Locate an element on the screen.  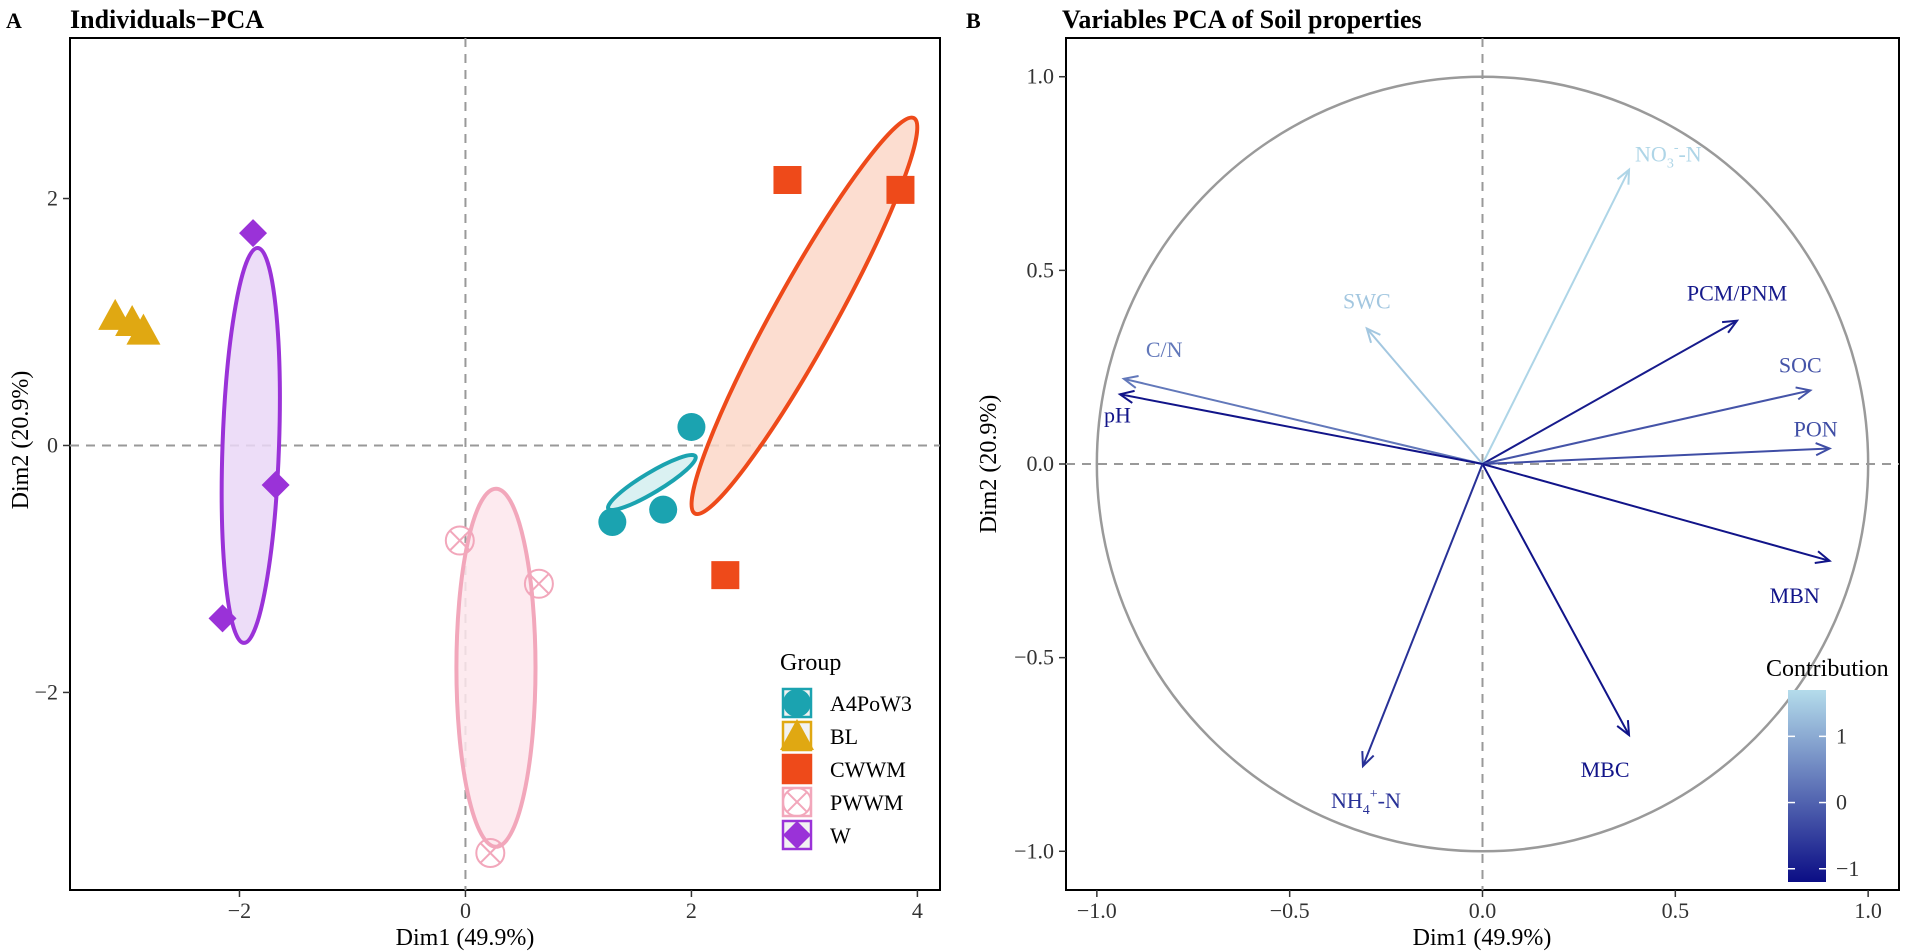
panel-b-letter: B is located at coordinates (973, 20).